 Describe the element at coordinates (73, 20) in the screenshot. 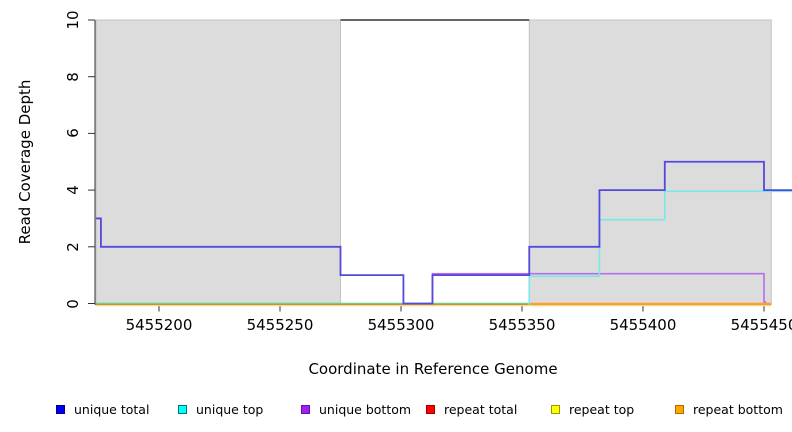

I see `y-tick-label: 10` at that location.